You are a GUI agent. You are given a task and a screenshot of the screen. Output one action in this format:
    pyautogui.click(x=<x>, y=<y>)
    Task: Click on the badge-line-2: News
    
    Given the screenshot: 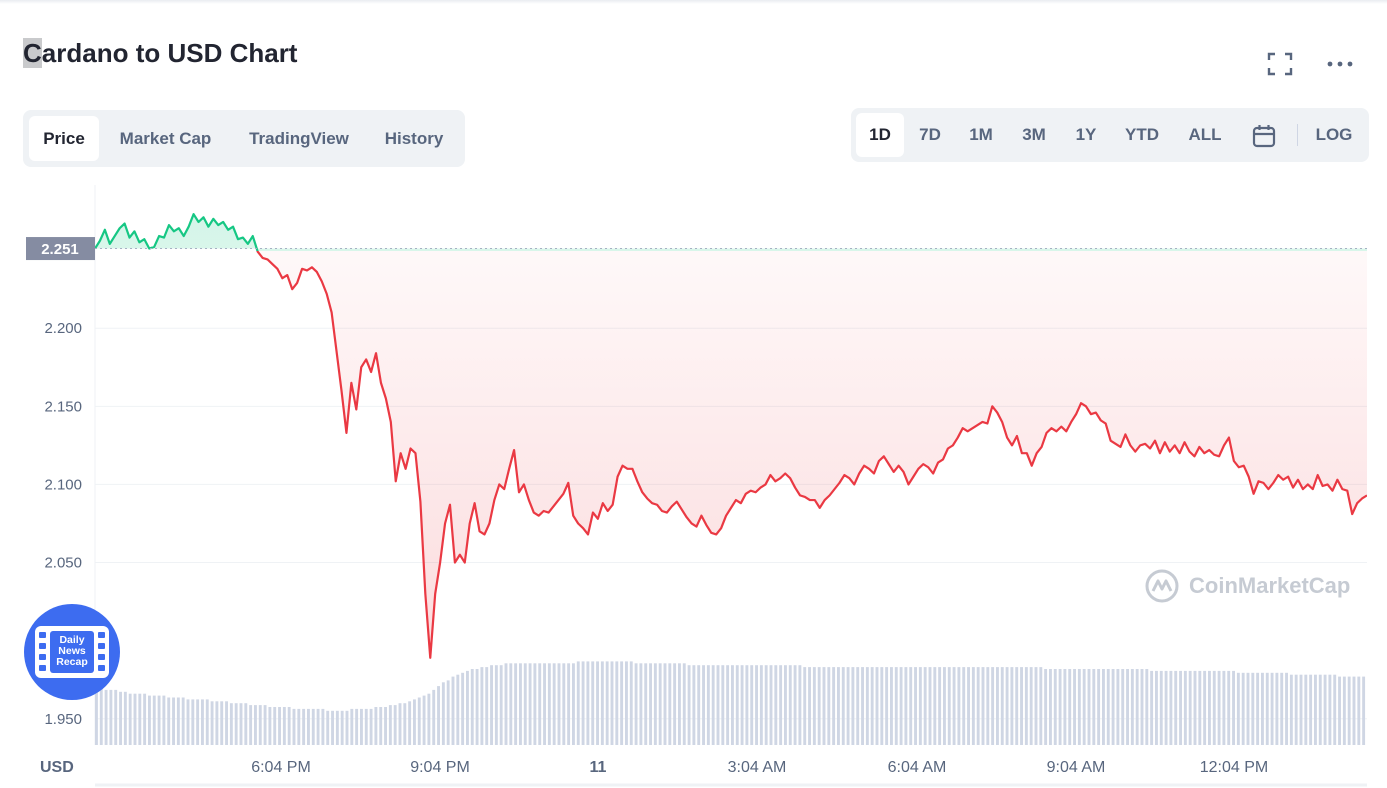 What is the action you would take?
    pyautogui.click(x=72, y=651)
    